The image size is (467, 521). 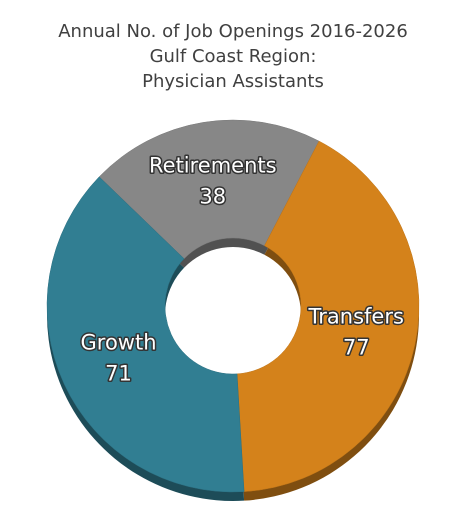 I want to click on chart-title: Annual No. of Job Openings 2016-2026, so click(x=233, y=31).